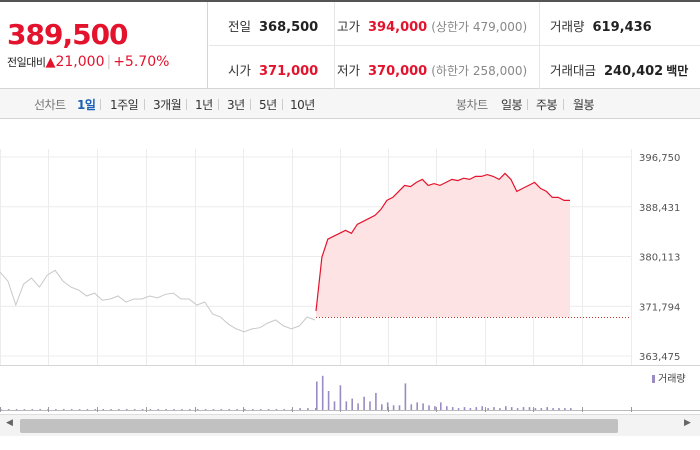 This screenshot has height=450, width=700. Describe the element at coordinates (659, 307) in the screenshot. I see `y-tick-label: 371,794` at that location.